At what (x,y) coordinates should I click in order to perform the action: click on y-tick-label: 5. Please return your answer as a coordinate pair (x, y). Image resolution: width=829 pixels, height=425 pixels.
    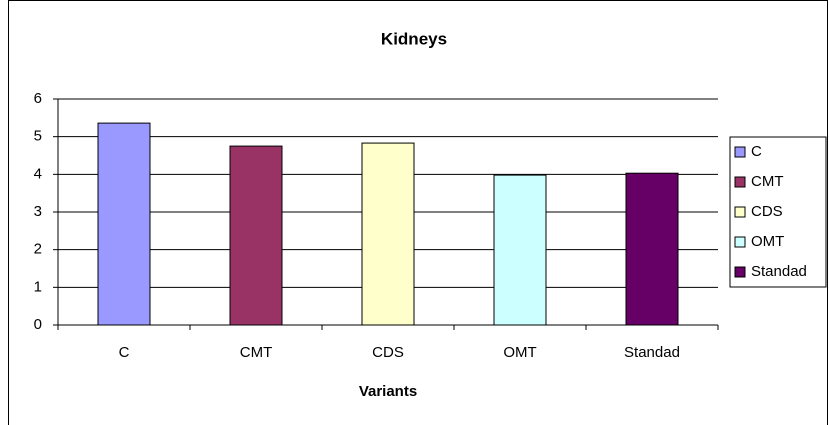
    Looking at the image, I should click on (38, 136).